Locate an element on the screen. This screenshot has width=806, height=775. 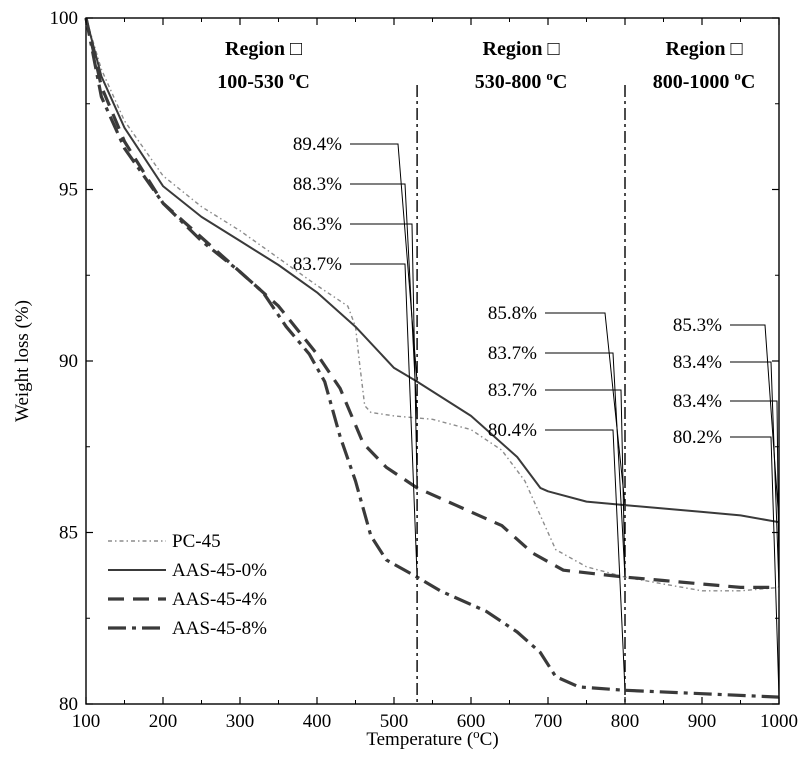
x-tick-label: 900 is located at coordinates (702, 721).